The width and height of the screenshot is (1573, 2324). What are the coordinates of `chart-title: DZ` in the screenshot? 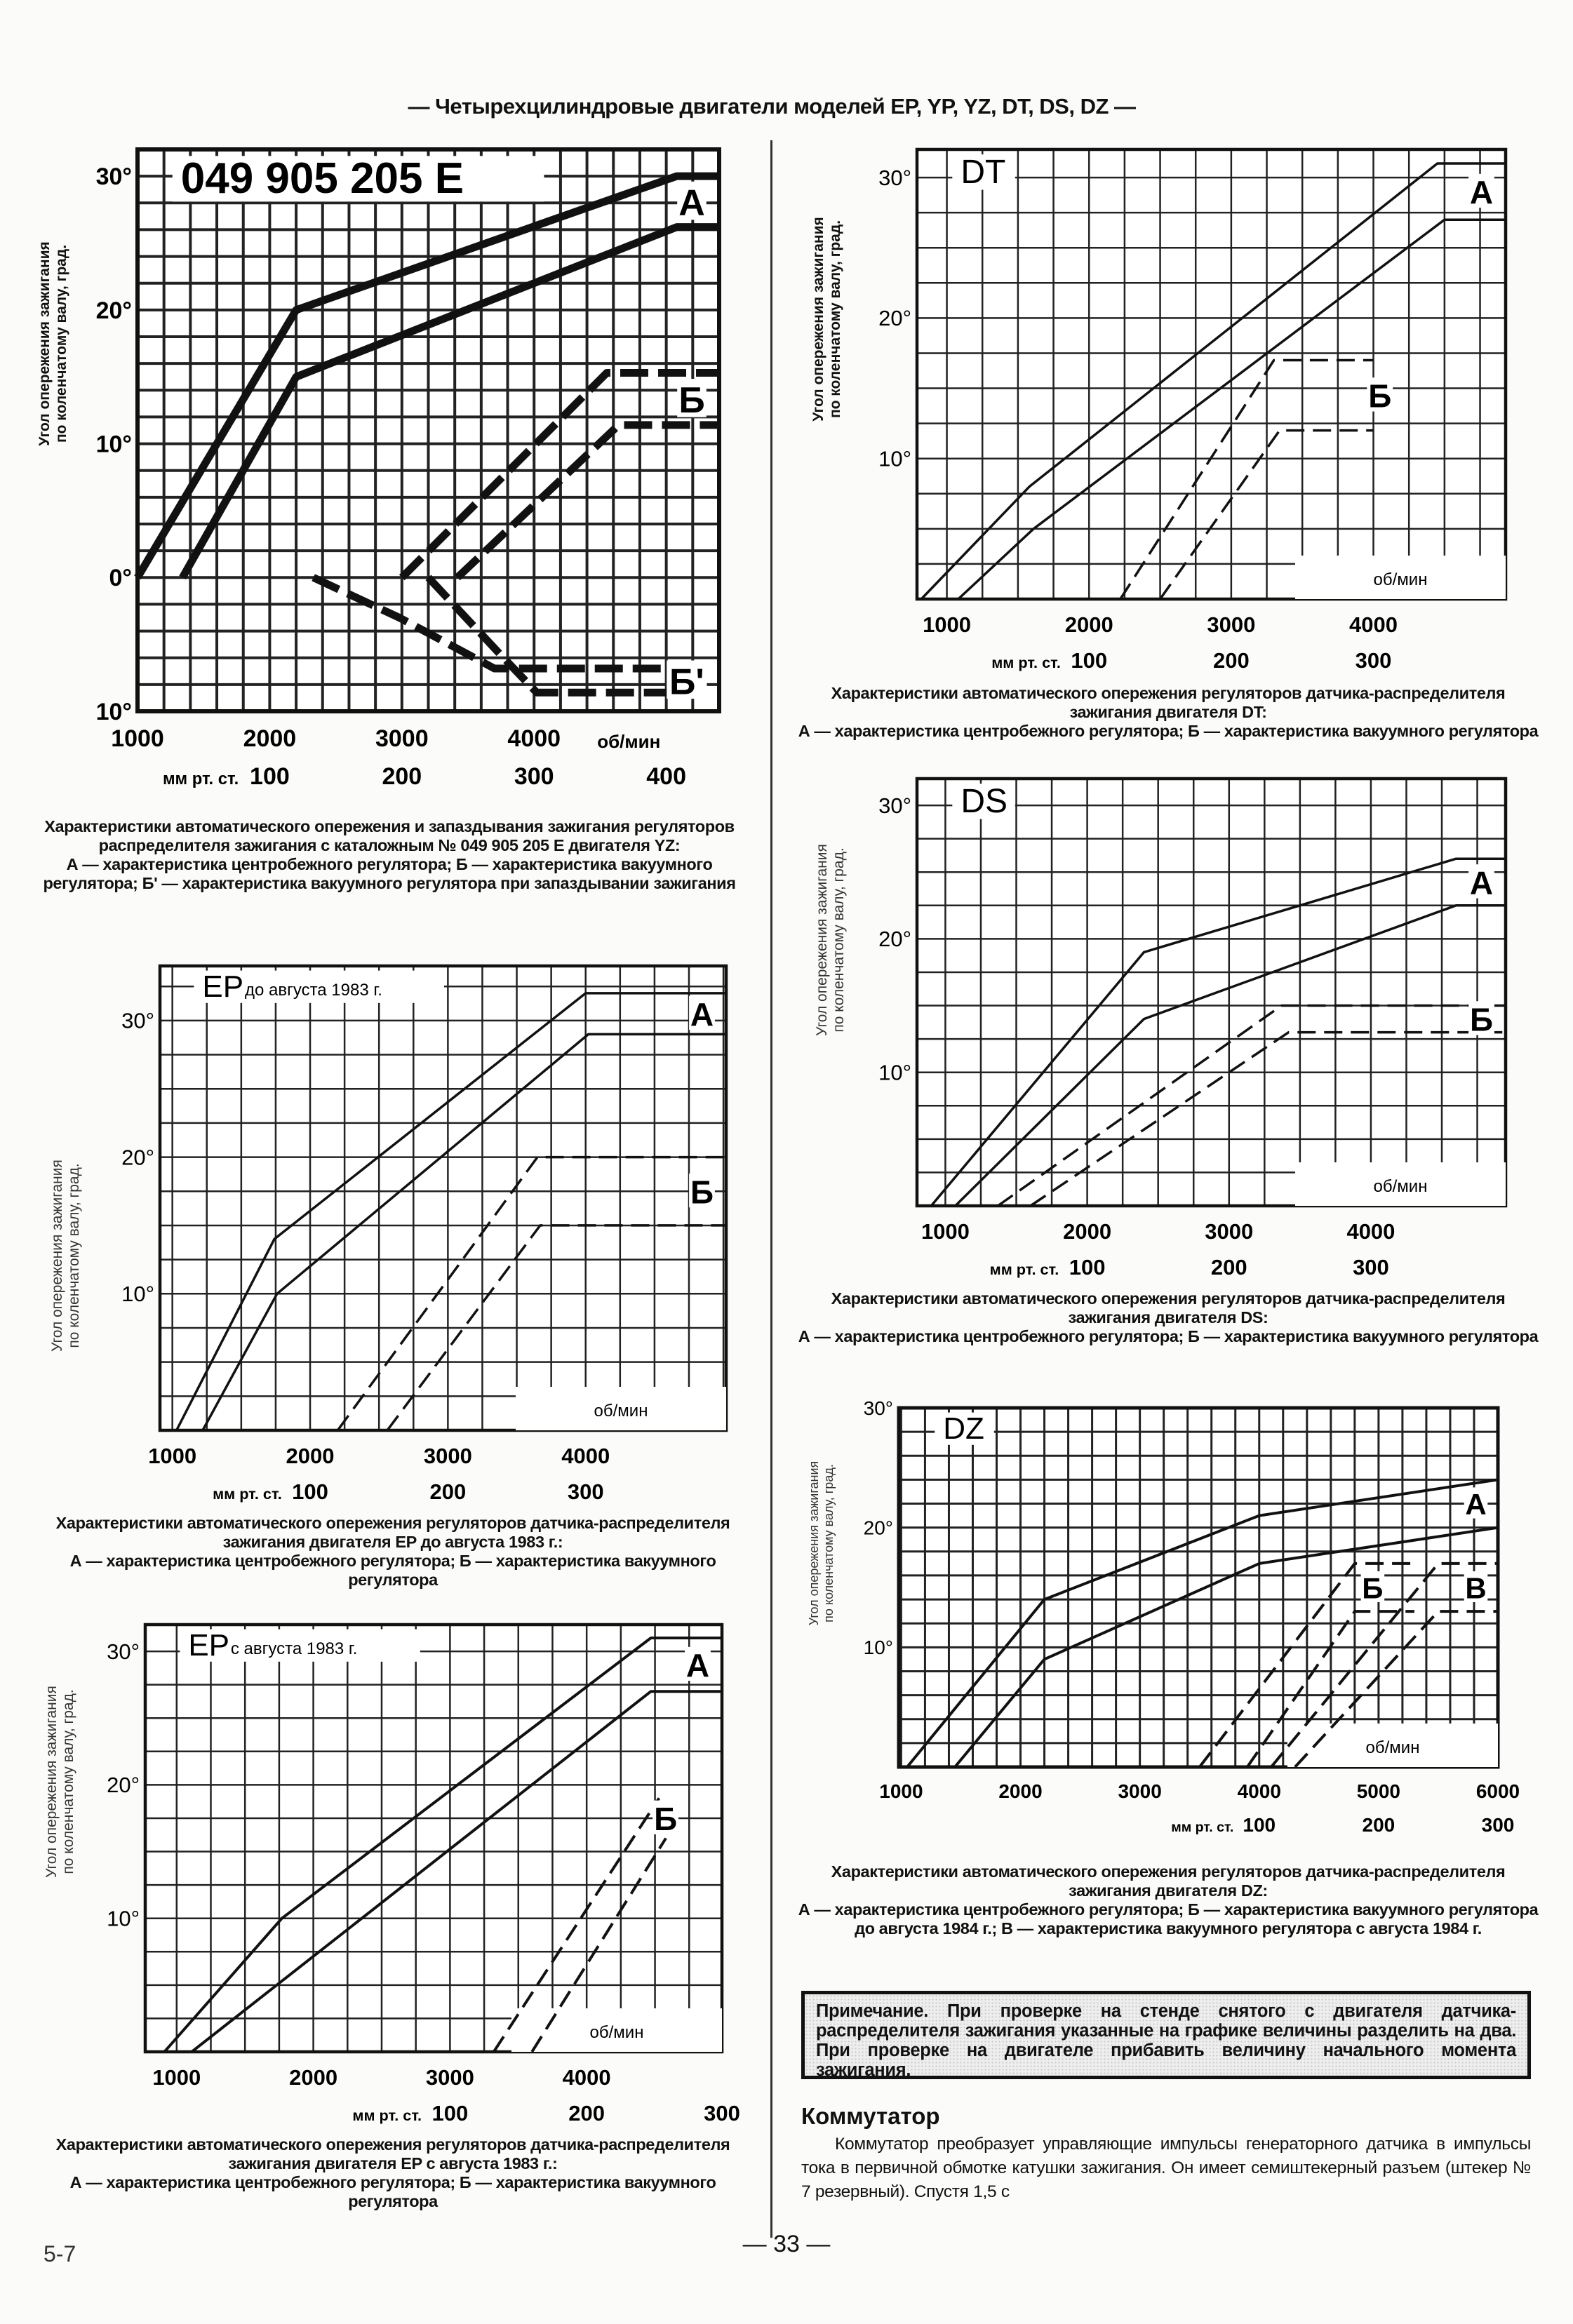 It's located at (963, 1429).